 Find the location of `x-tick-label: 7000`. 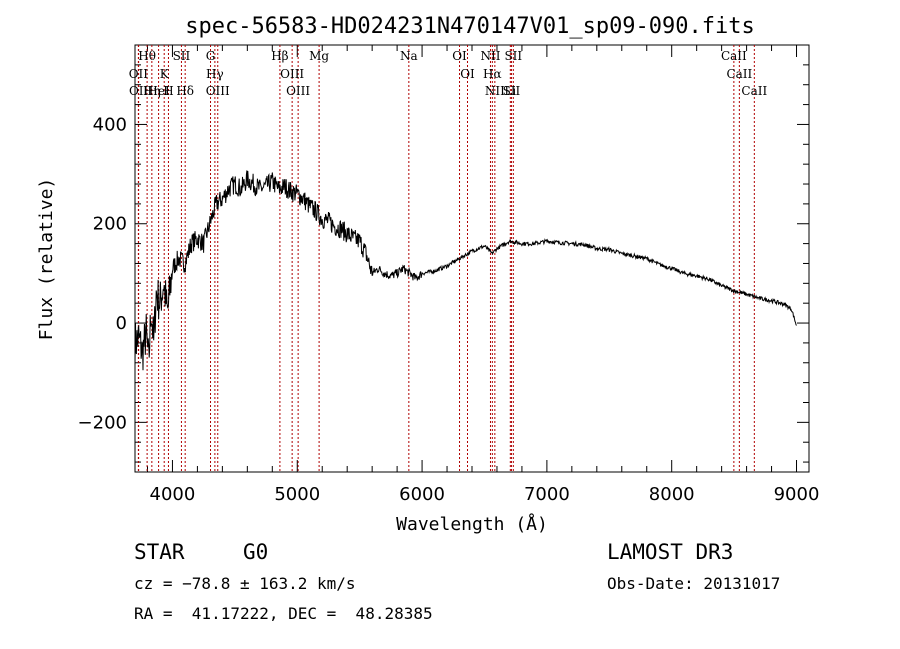

x-tick-label: 7000 is located at coordinates (547, 494).